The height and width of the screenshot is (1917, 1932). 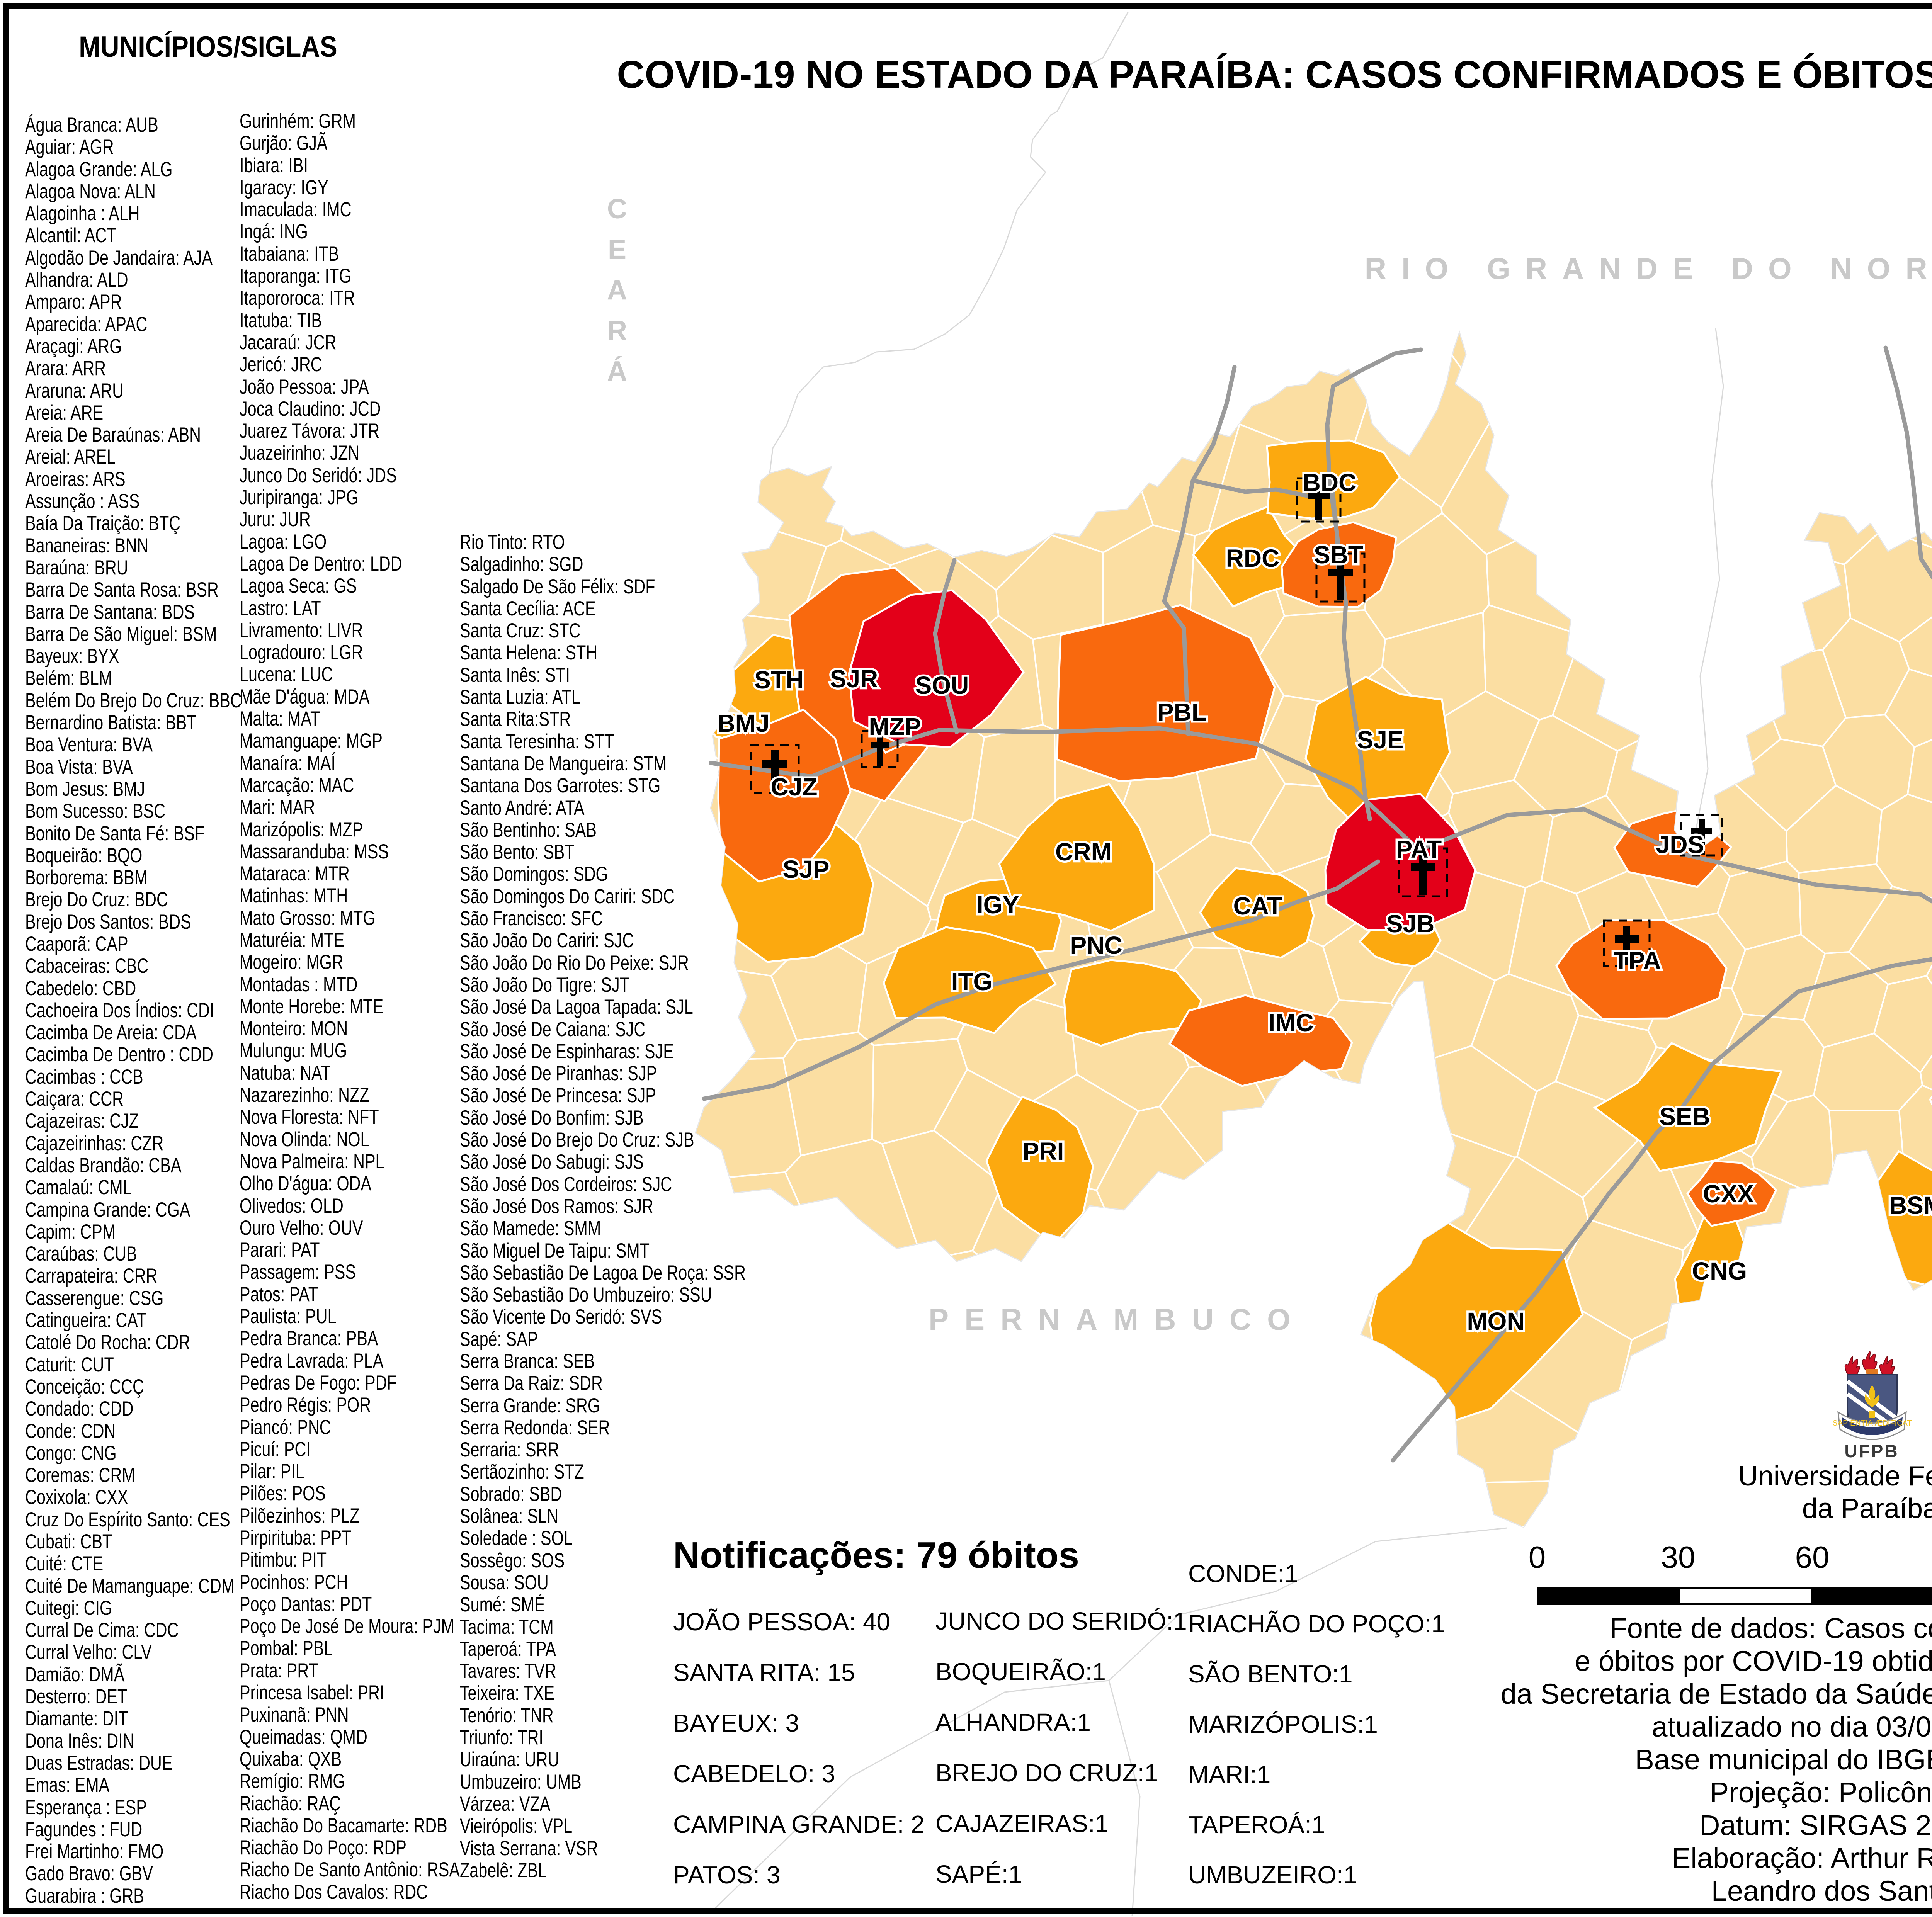 I want to click on svg-text: SEB, so click(x=1685, y=1117).